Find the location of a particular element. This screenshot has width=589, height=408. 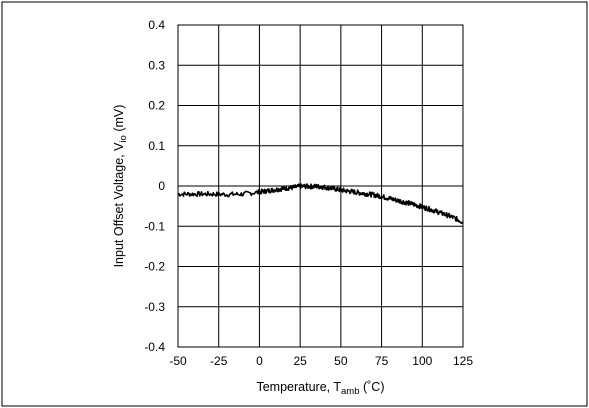

x-axis-label-subscript: amb is located at coordinates (350, 391).